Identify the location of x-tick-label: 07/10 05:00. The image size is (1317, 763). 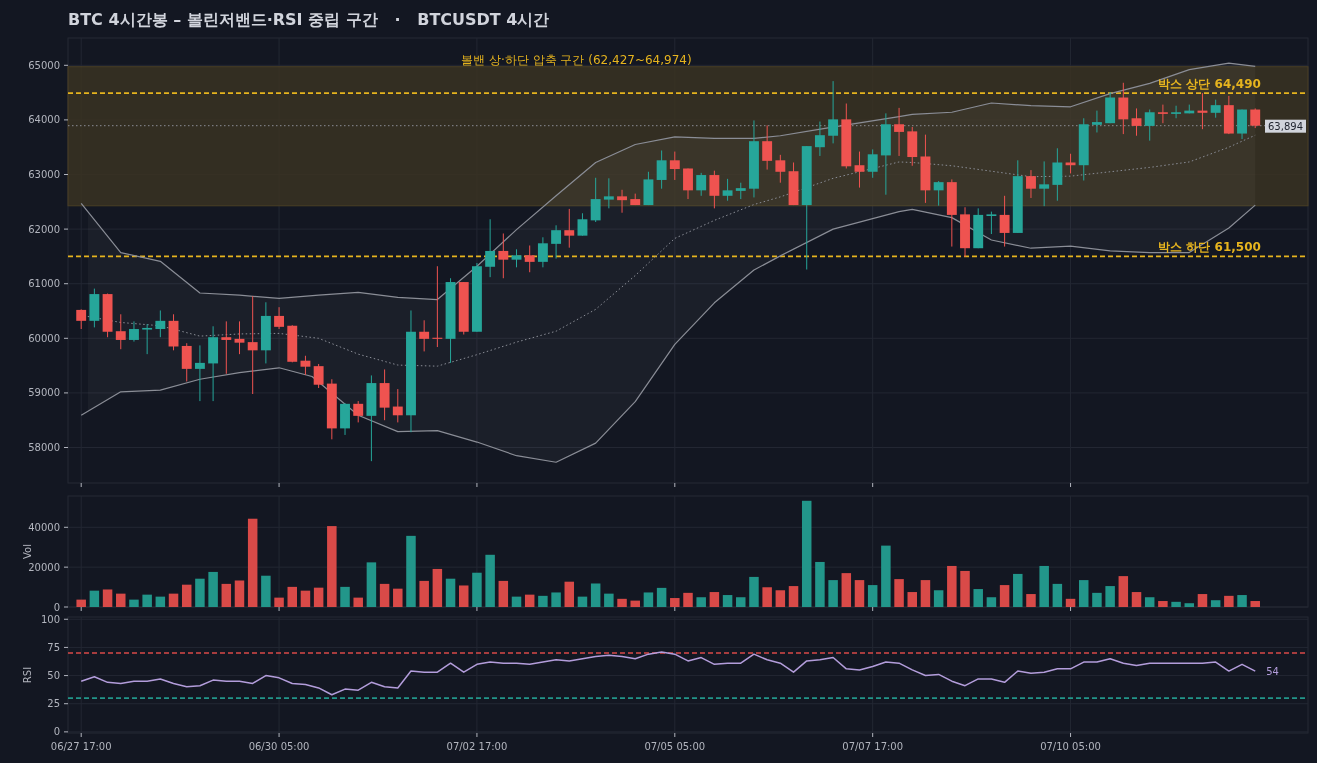
(1070, 746).